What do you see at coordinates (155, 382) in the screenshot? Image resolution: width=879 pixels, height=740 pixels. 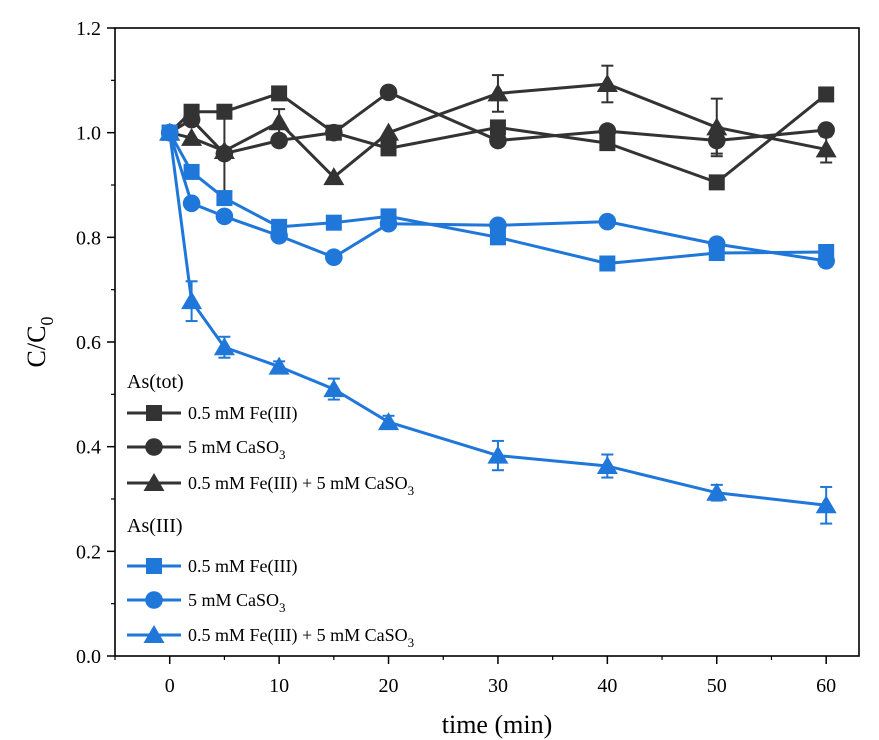 I see `legend-group-title: As(tot)` at bounding box center [155, 382].